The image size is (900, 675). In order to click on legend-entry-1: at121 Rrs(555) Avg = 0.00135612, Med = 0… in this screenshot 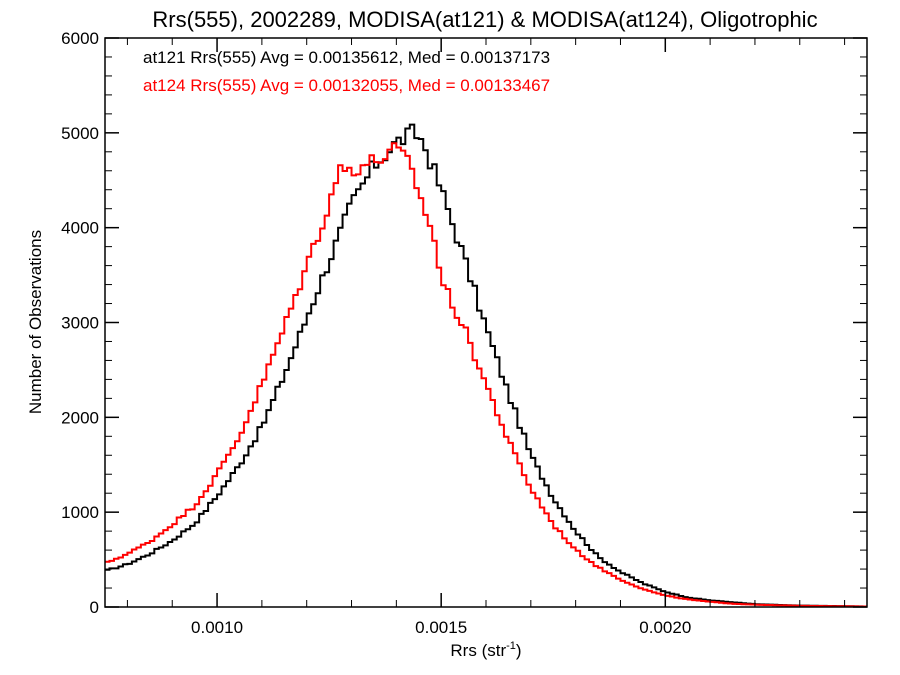, I will do `click(346, 57)`.